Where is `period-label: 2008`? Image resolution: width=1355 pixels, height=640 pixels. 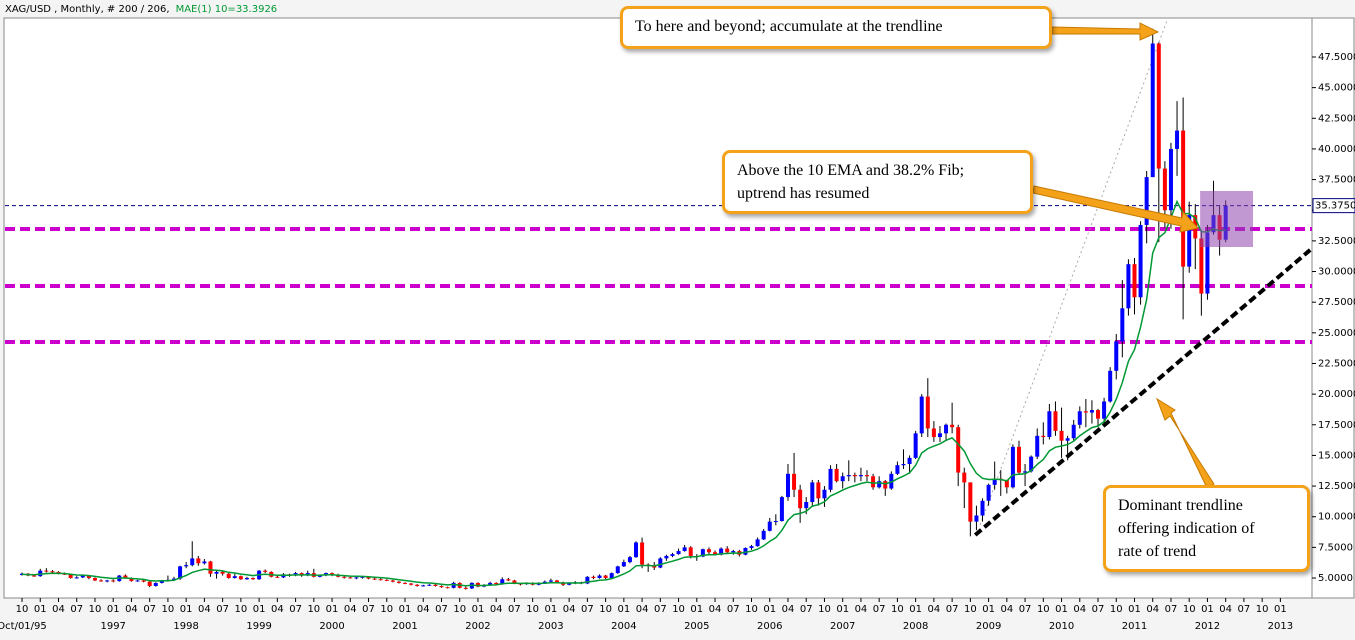 period-label: 2008 is located at coordinates (915, 626).